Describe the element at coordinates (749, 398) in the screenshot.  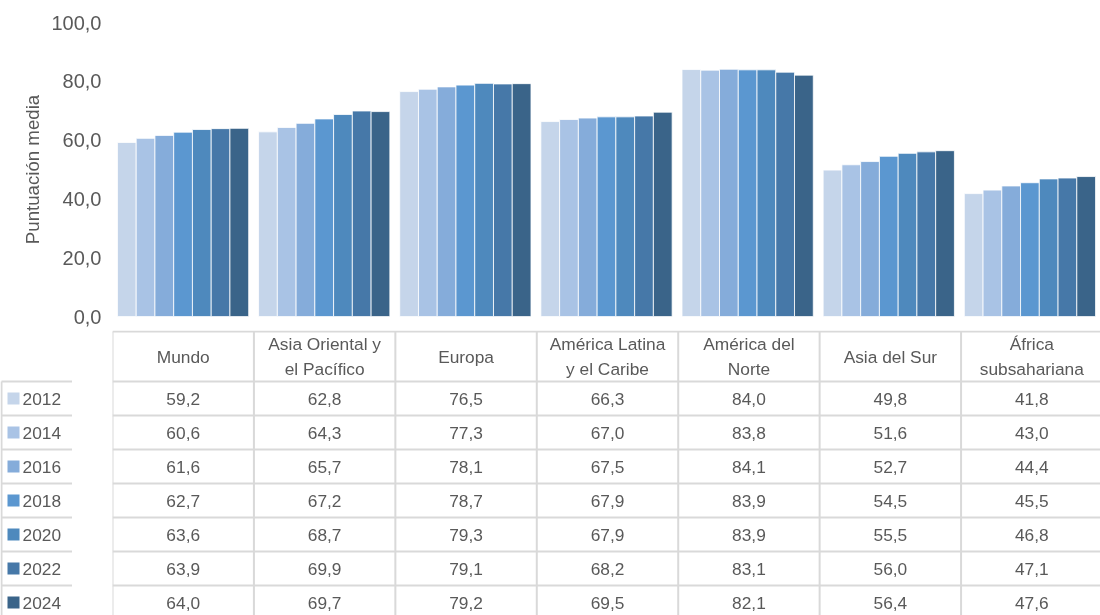
I see `data-label: 84,0` at that location.